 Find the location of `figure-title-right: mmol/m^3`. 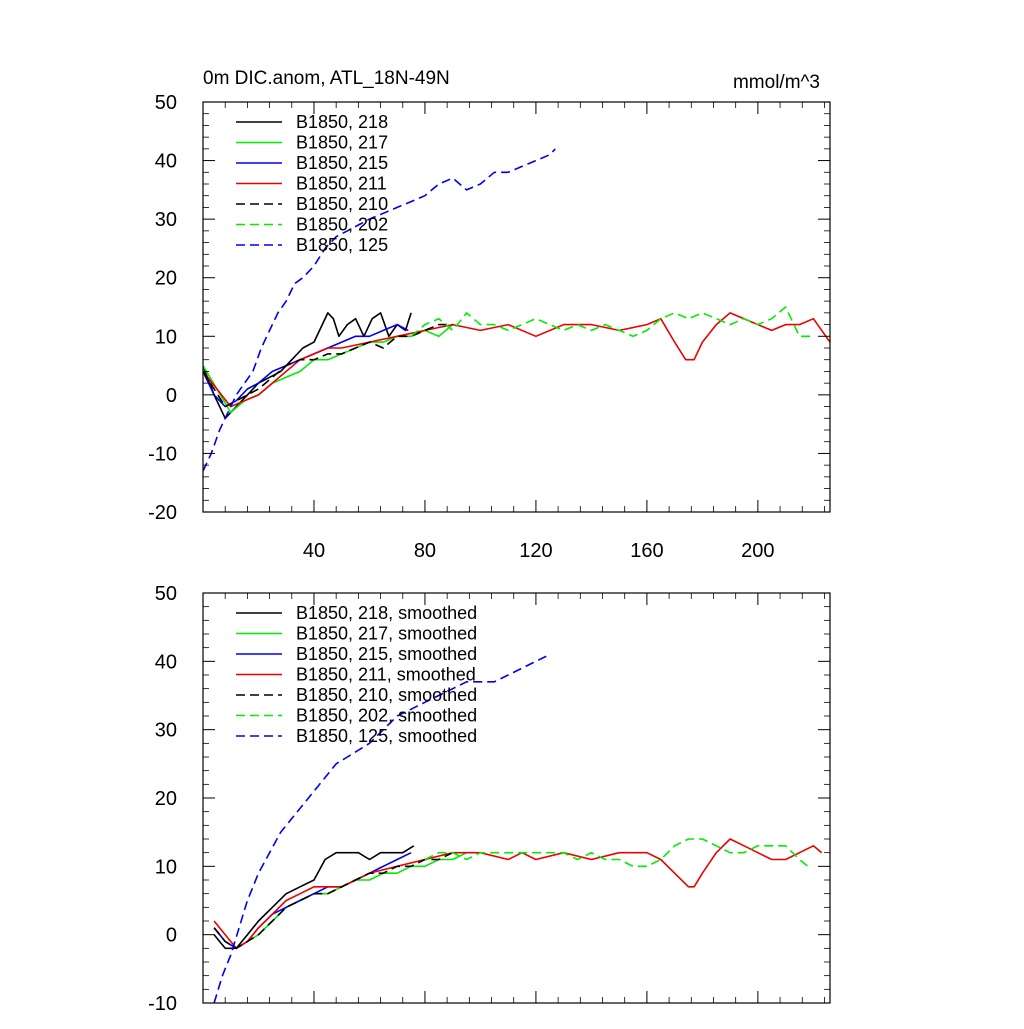

figure-title-right: mmol/m^3 is located at coordinates (776, 82).